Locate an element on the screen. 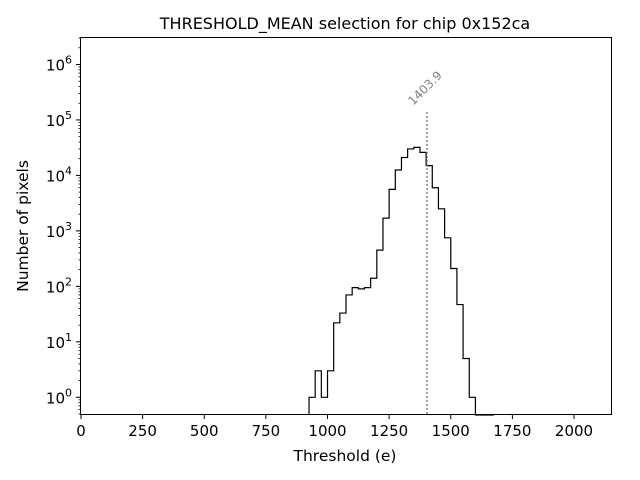 Image resolution: width=640 pixels, height=480 pixels. mean-marker-label: 1403.9 is located at coordinates (425, 88).